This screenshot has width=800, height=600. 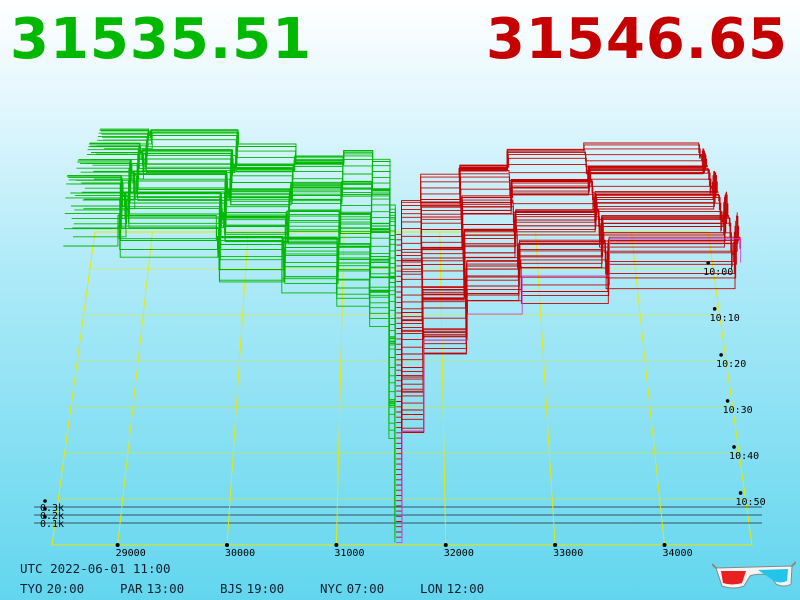 I want to click on price-tick-label: 30000, so click(x=240, y=553).